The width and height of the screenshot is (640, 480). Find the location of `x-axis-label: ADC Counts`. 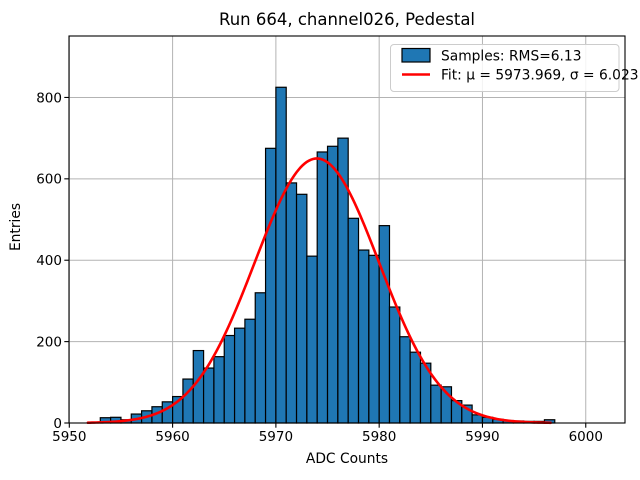

x-axis-label: ADC Counts is located at coordinates (347, 459).